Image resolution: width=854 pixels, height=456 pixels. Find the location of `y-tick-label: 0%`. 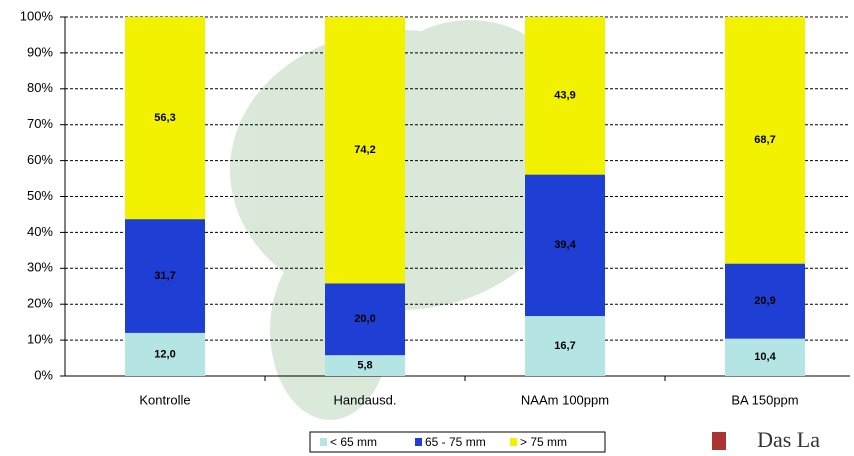

y-tick-label: 0% is located at coordinates (43, 374).